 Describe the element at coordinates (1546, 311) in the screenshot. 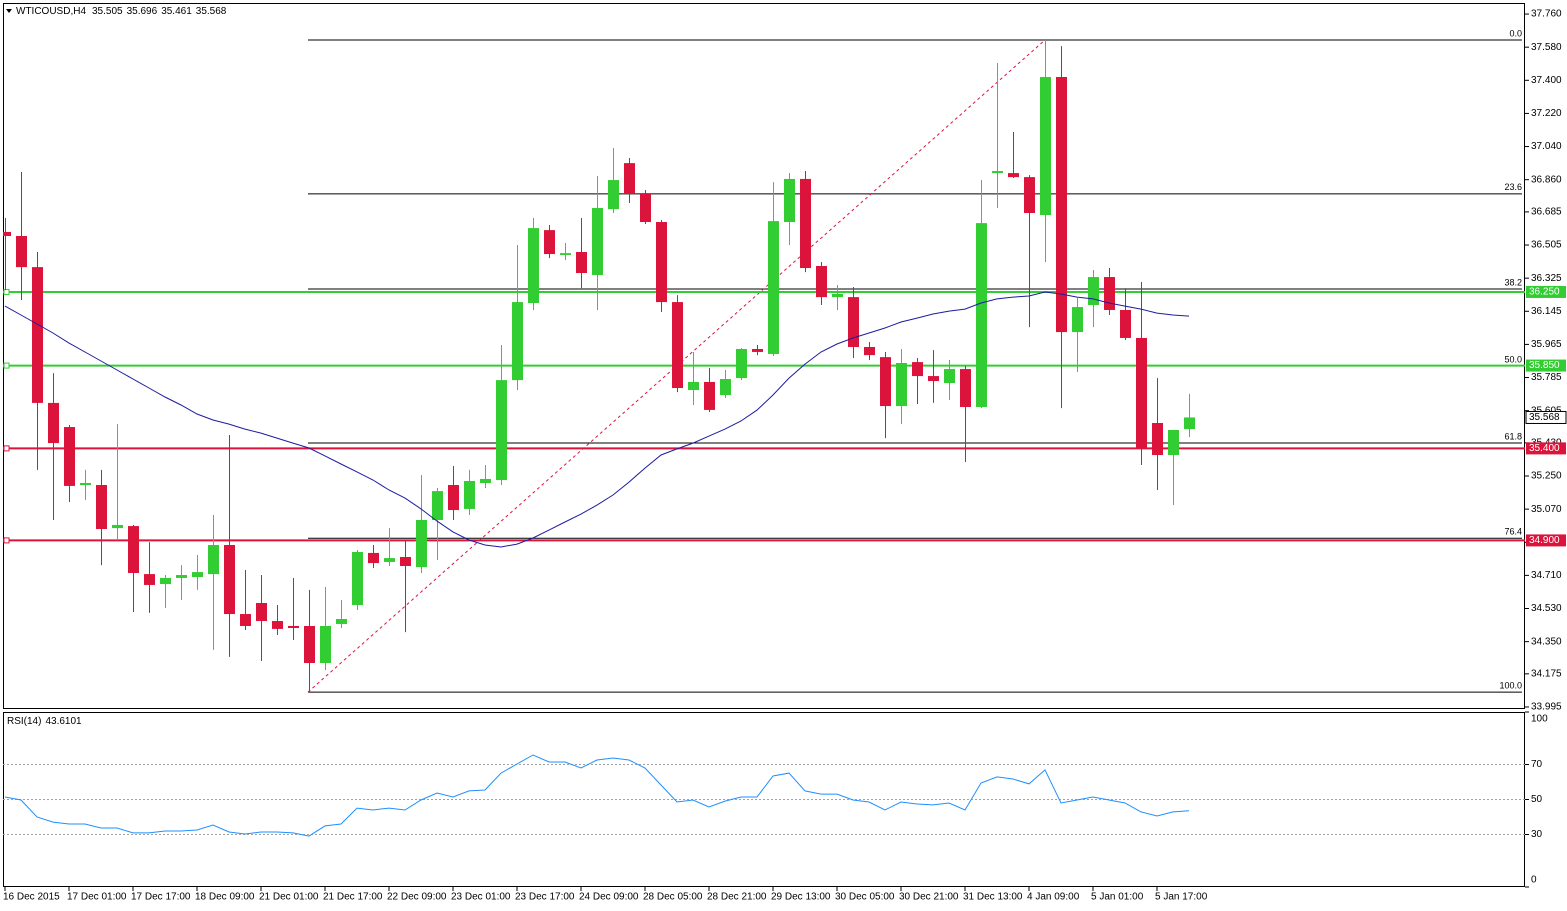

I see `y-tick-label: 36.145` at that location.